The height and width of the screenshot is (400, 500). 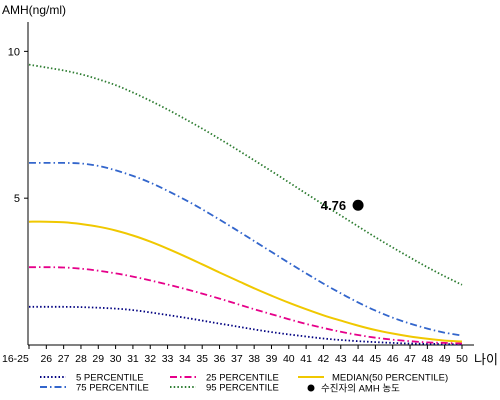 I want to click on x-tick-label: 49, so click(x=445, y=359).